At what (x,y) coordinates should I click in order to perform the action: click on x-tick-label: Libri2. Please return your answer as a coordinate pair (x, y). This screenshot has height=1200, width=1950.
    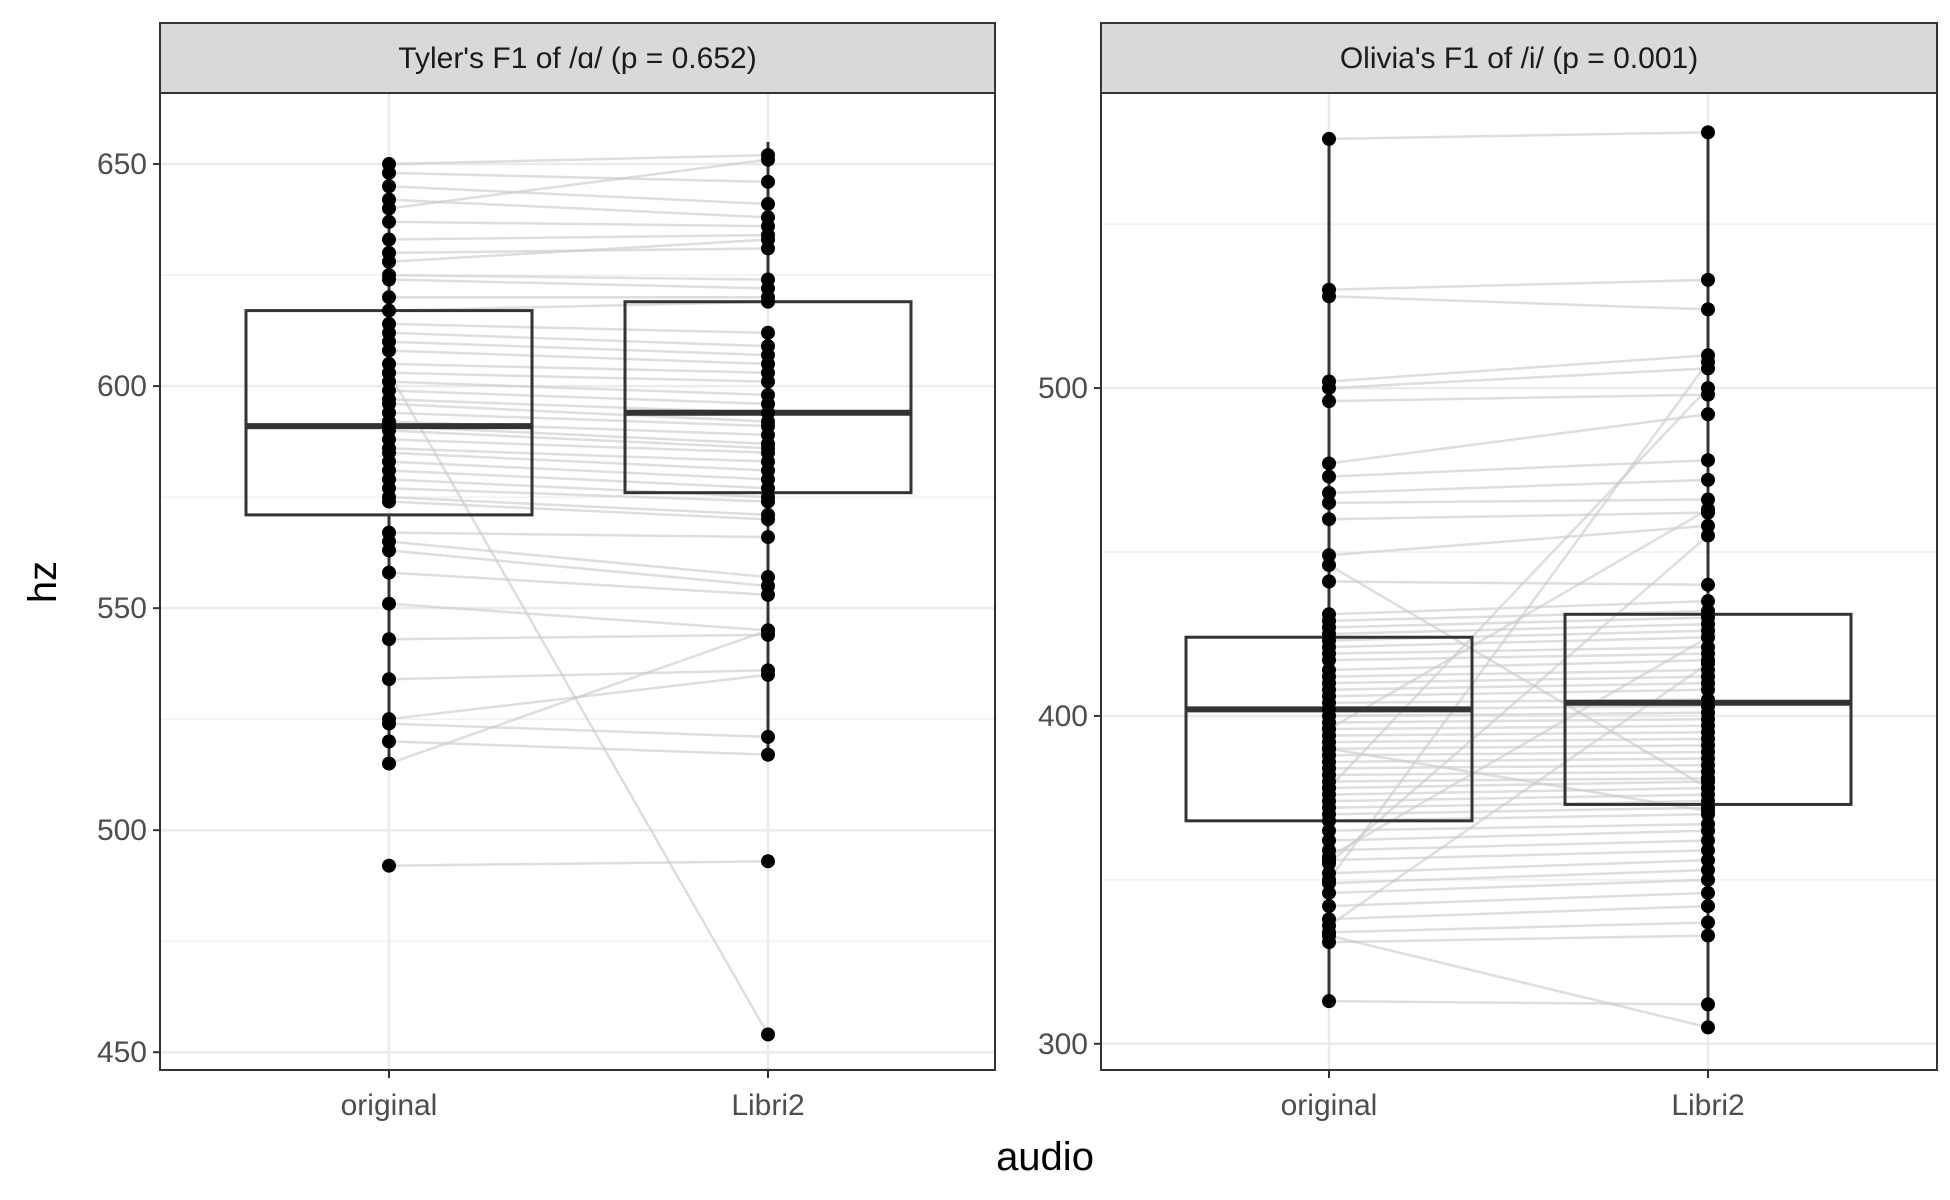
    Looking at the image, I should click on (1707, 1105).